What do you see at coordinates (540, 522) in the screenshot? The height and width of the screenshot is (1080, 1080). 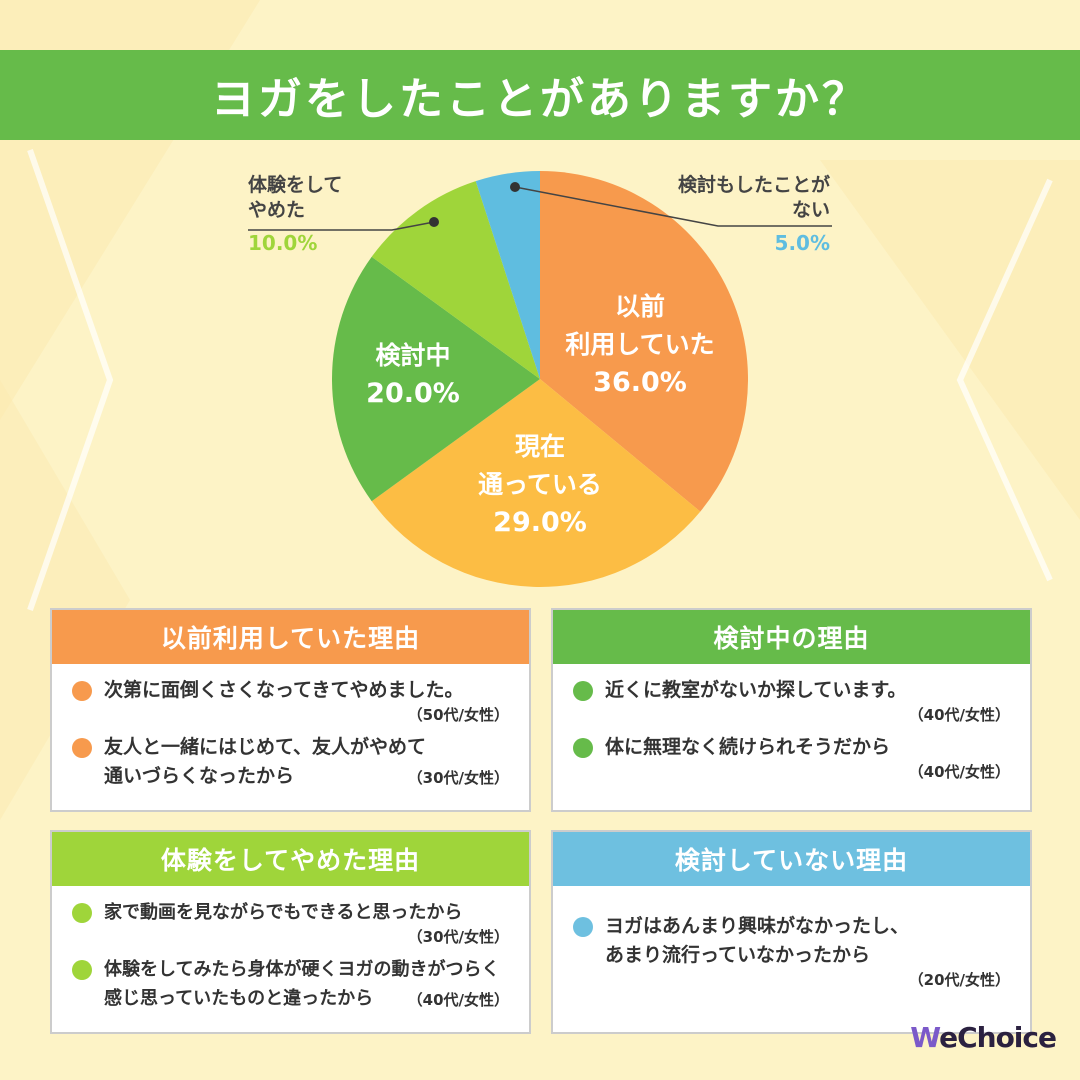 I see `slice-label-current-pct: 29.0%` at bounding box center [540, 522].